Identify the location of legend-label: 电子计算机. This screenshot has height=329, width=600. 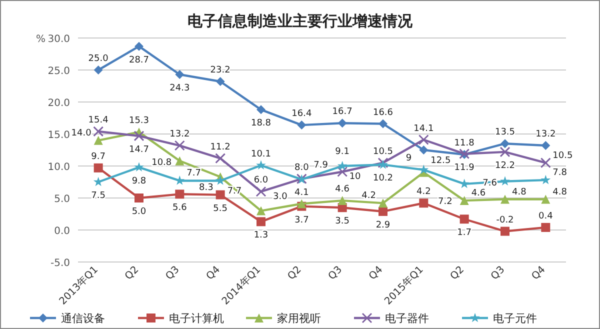
(196, 318).